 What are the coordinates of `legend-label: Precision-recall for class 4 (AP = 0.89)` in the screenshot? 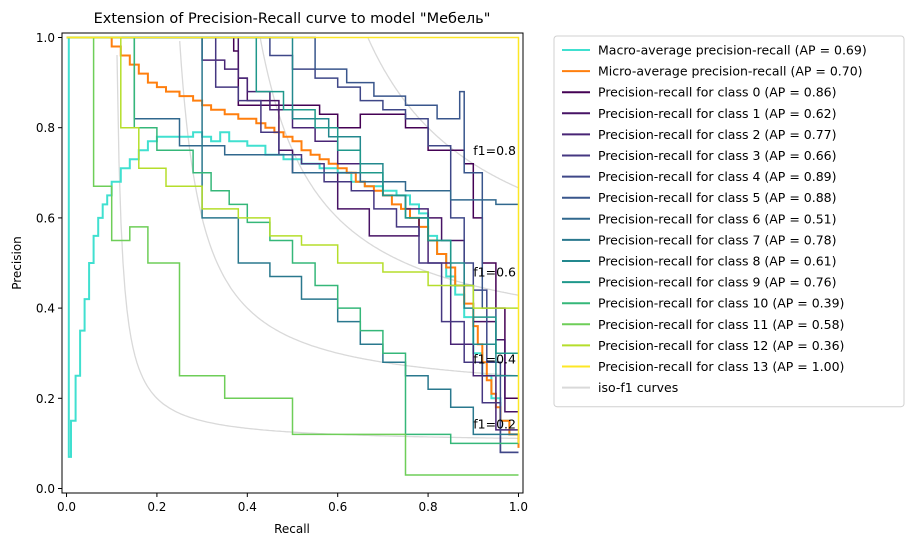 It's located at (717, 176).